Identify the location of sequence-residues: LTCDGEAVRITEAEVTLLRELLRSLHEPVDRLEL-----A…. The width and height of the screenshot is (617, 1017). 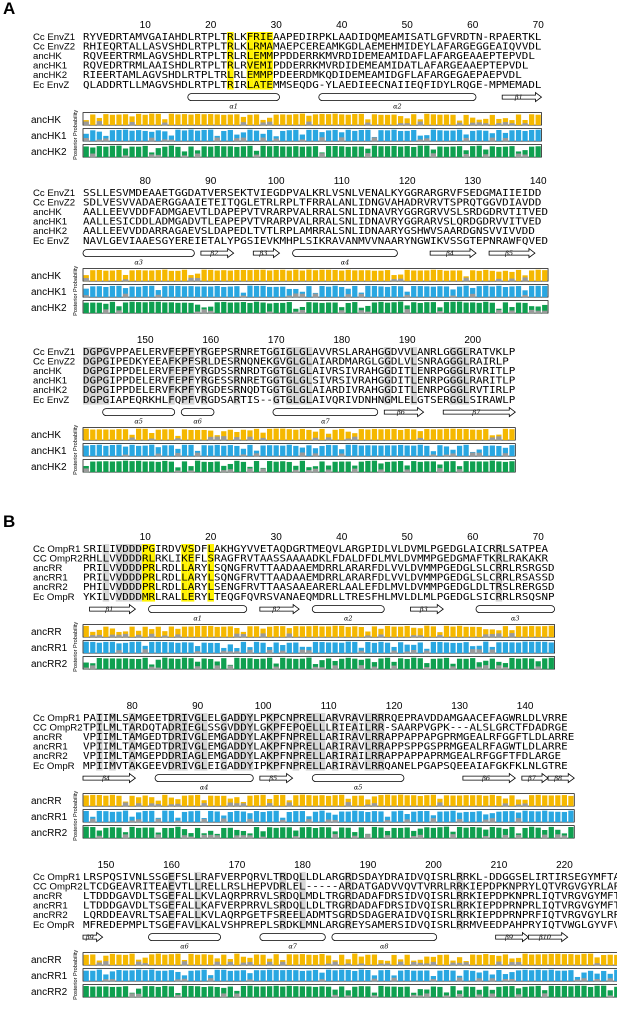
(350, 886).